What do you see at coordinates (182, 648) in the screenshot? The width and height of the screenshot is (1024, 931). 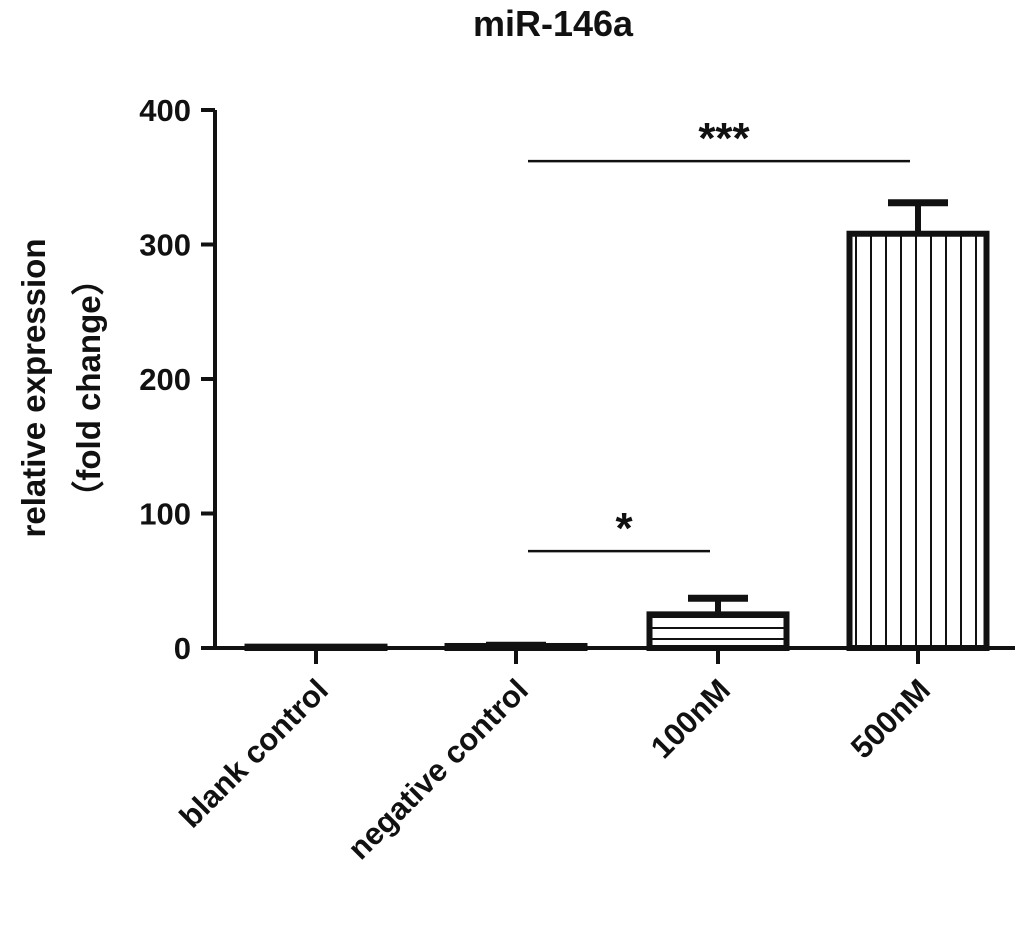 I see `y-tick-label: 0` at bounding box center [182, 648].